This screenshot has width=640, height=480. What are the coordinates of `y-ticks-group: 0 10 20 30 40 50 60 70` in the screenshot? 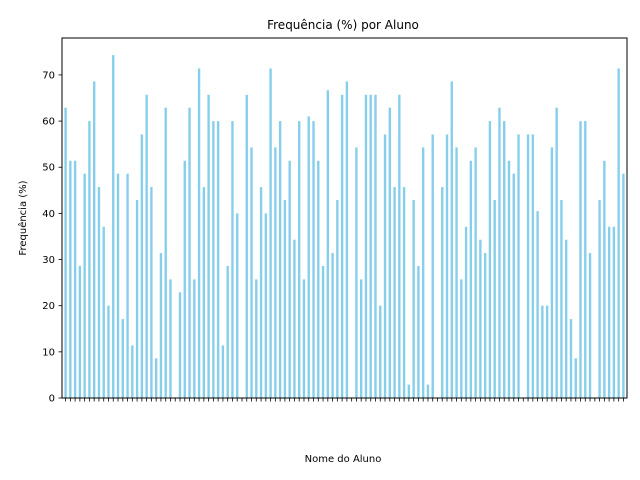 It's located at (52, 237).